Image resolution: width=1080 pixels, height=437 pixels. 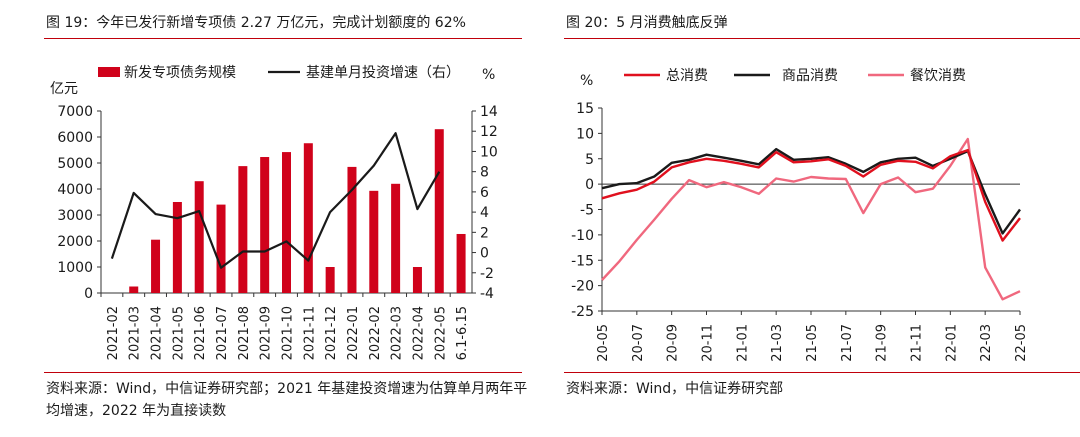 I want to click on x-tick-label: 2021-09, so click(x=266, y=333).